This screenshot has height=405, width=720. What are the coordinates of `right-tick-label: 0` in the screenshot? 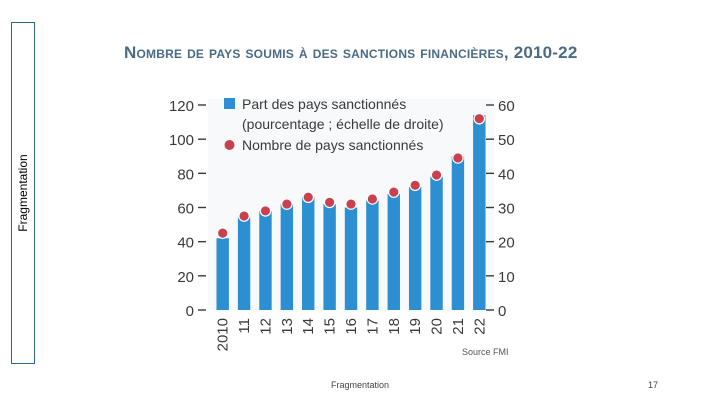 It's located at (502, 311).